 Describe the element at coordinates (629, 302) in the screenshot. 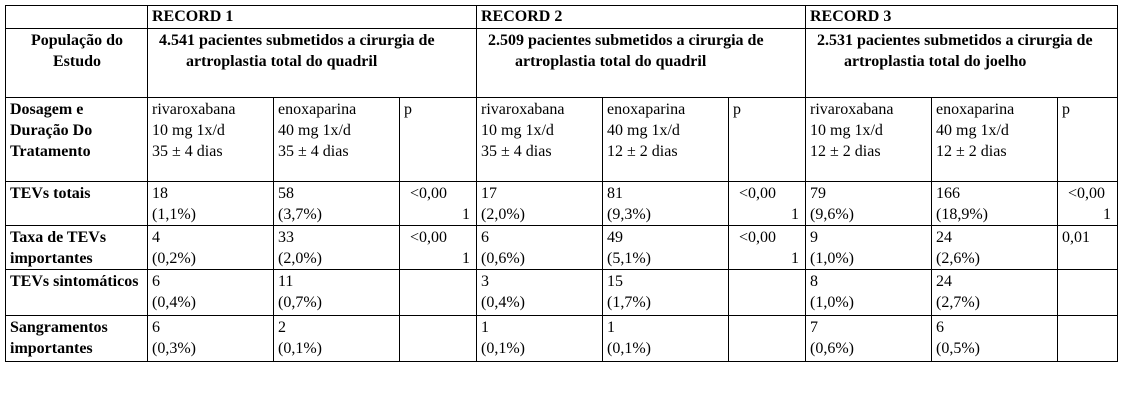

I see `cell-percent: (1,7%)` at that location.